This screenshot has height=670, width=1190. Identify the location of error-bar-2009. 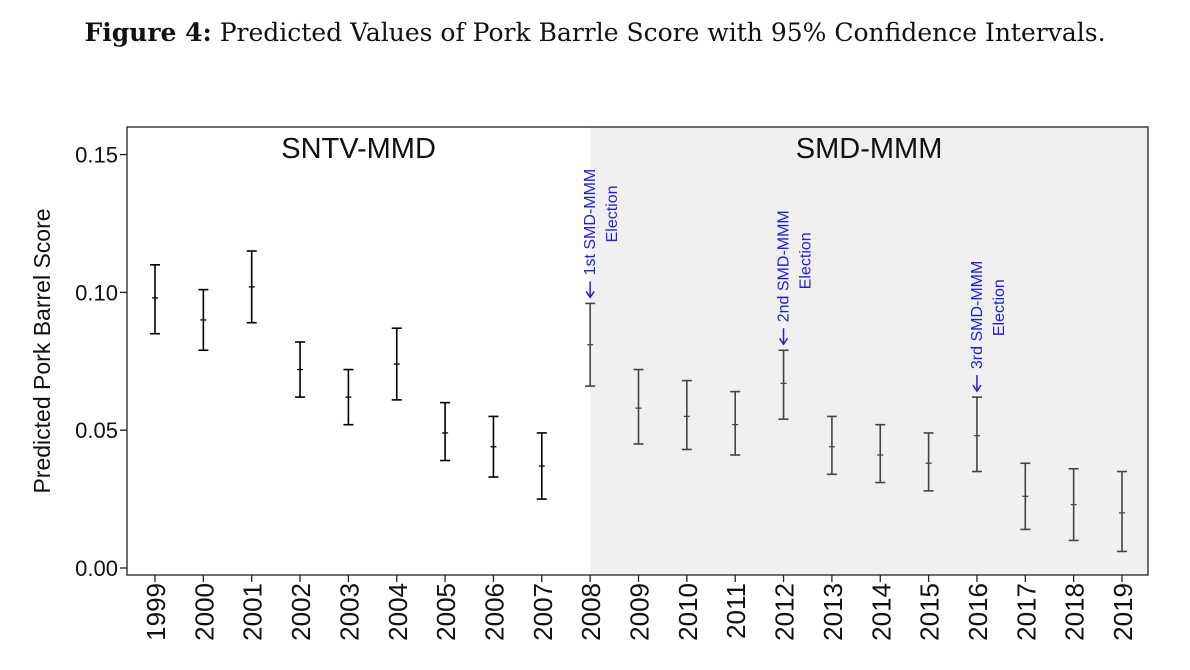
(638, 406).